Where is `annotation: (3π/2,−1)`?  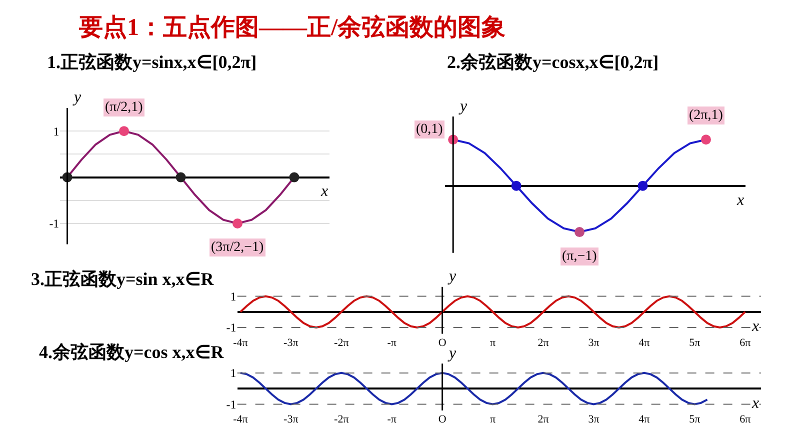
annotation: (3π/2,−1) is located at coordinates (237, 247).